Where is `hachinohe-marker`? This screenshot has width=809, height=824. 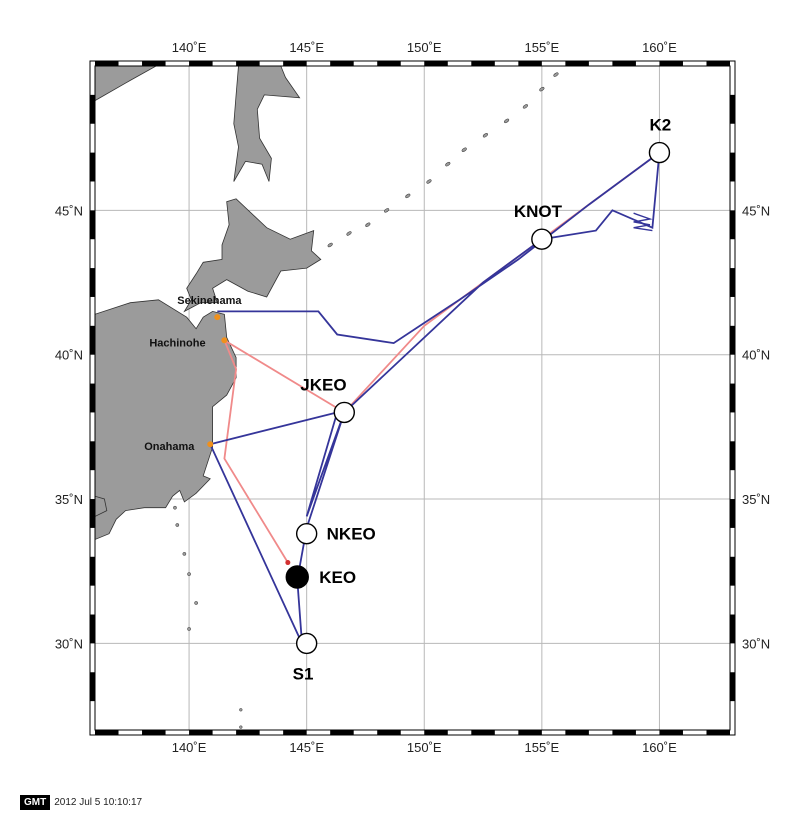
hachinohe-marker is located at coordinates (224, 340).